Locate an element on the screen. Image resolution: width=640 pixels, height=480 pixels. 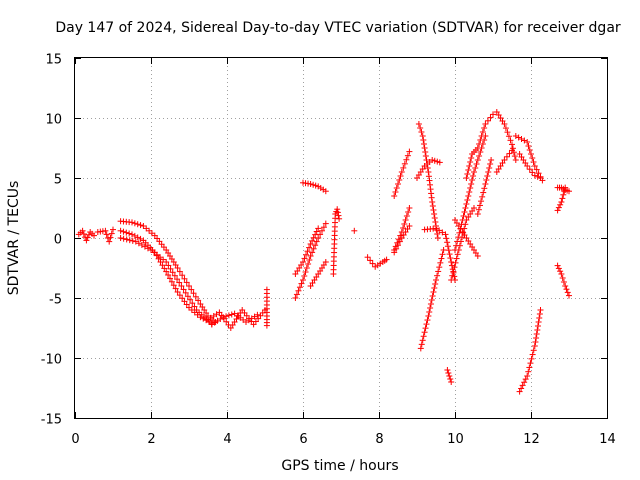
x-tick-label: 8 is located at coordinates (379, 439).